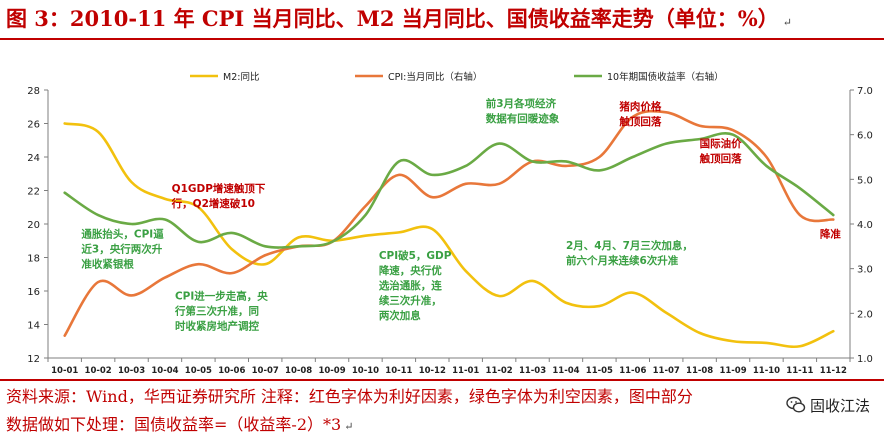 Image resolution: width=884 pixels, height=443 pixels. Describe the element at coordinates (732, 371) in the screenshot. I see `x-tick-label: 11-09` at that location.